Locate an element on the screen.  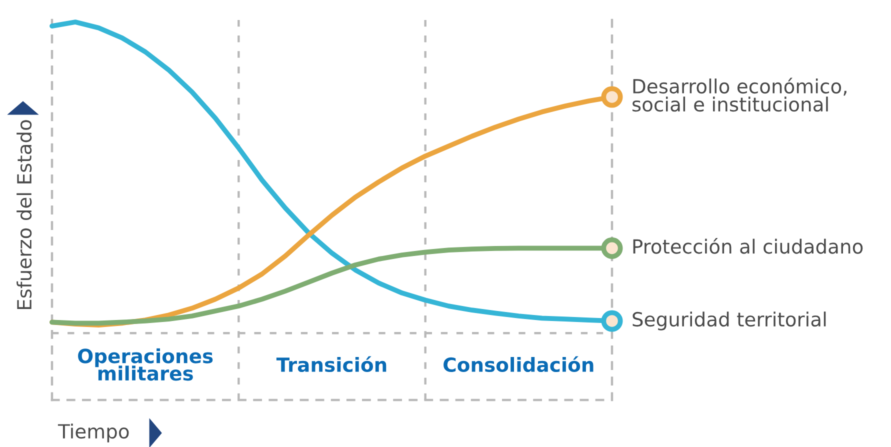
x-axis-title: Tiempo is located at coordinates (93, 433).